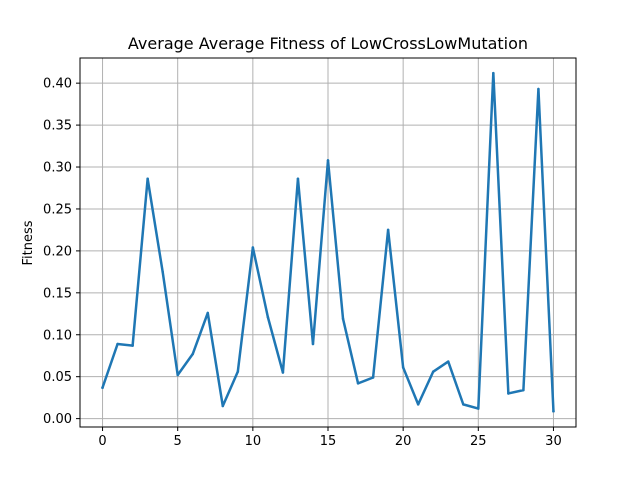 The image size is (640, 480). Describe the element at coordinates (57, 251) in the screenshot. I see `y-tick-label: 0.20` at that location.